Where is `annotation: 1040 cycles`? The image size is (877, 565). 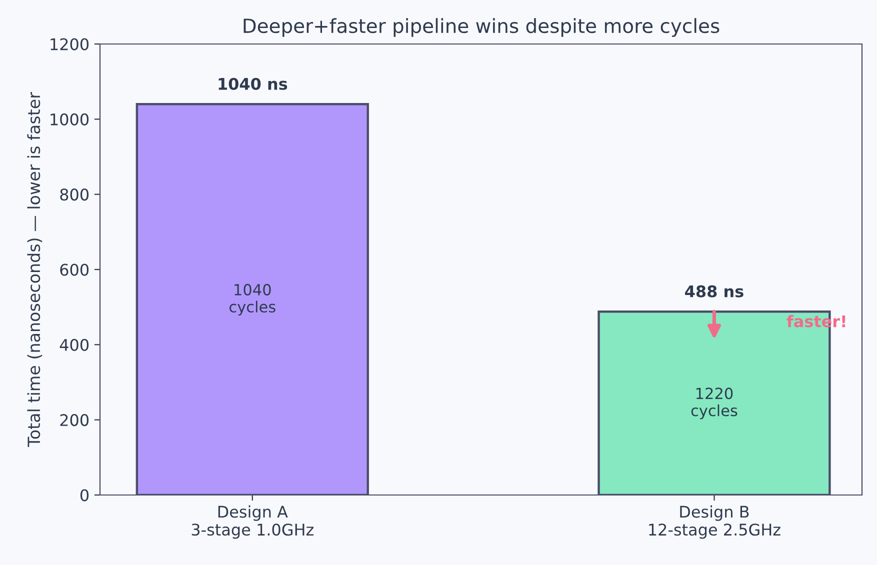
annotation: 1040 cycles is located at coordinates (253, 300).